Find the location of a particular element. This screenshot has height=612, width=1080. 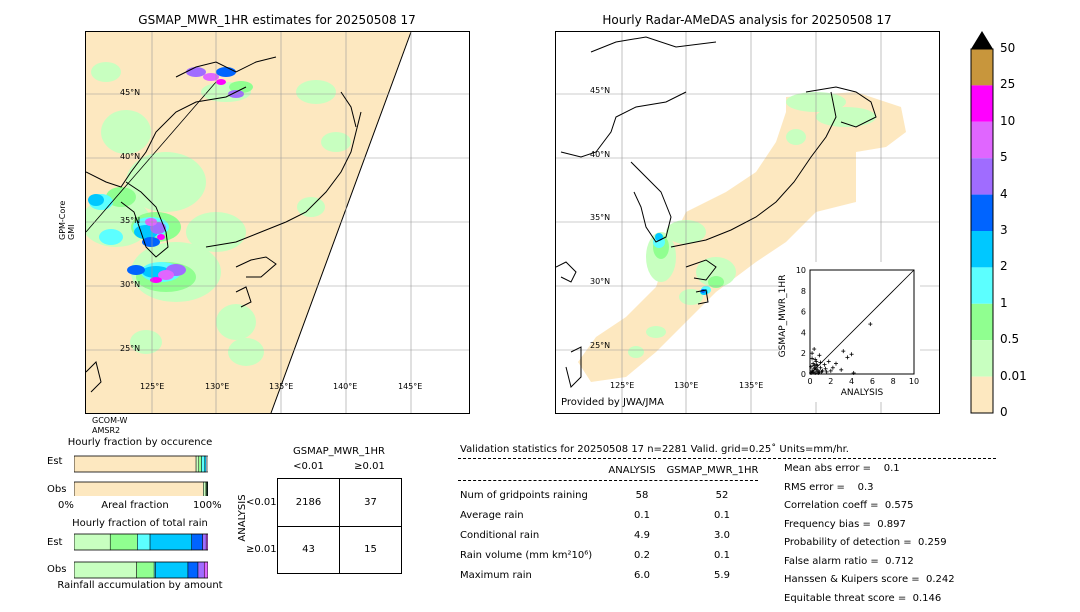

tot-svg-frame-obs is located at coordinates (141, 570).